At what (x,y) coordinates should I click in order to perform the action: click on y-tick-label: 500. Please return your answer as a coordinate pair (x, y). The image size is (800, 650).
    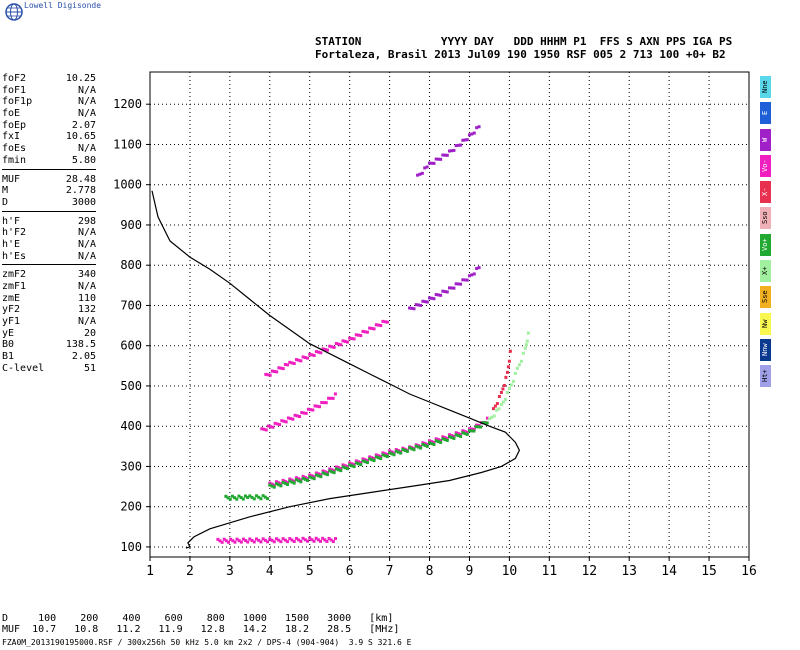
    Looking at the image, I should click on (131, 386).